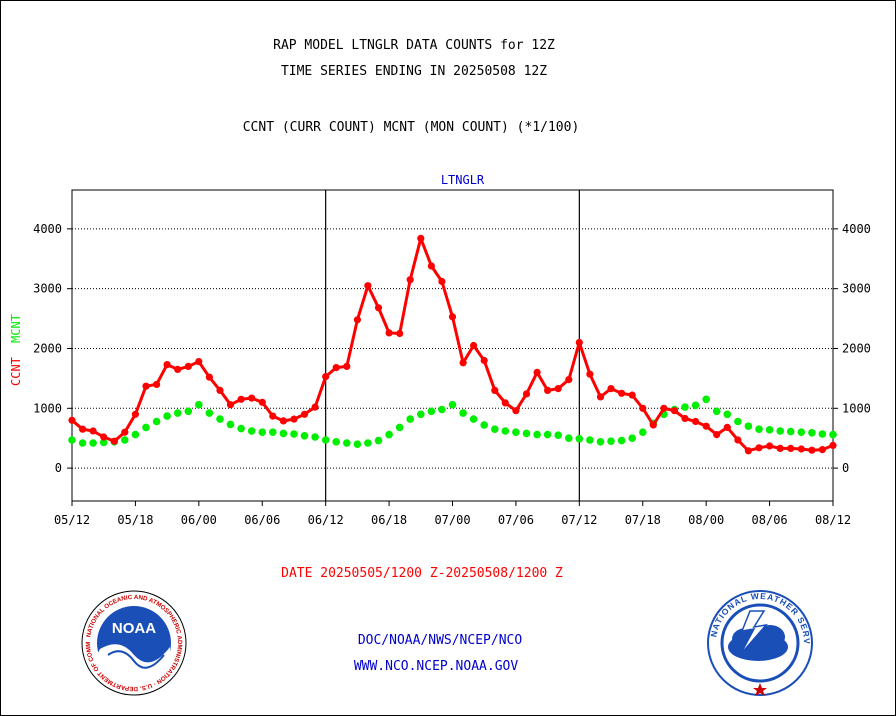 This screenshot has width=896, height=716. I want to click on website-link: WWW.NCO.NCEP.NOAA.GOV, so click(436, 666).